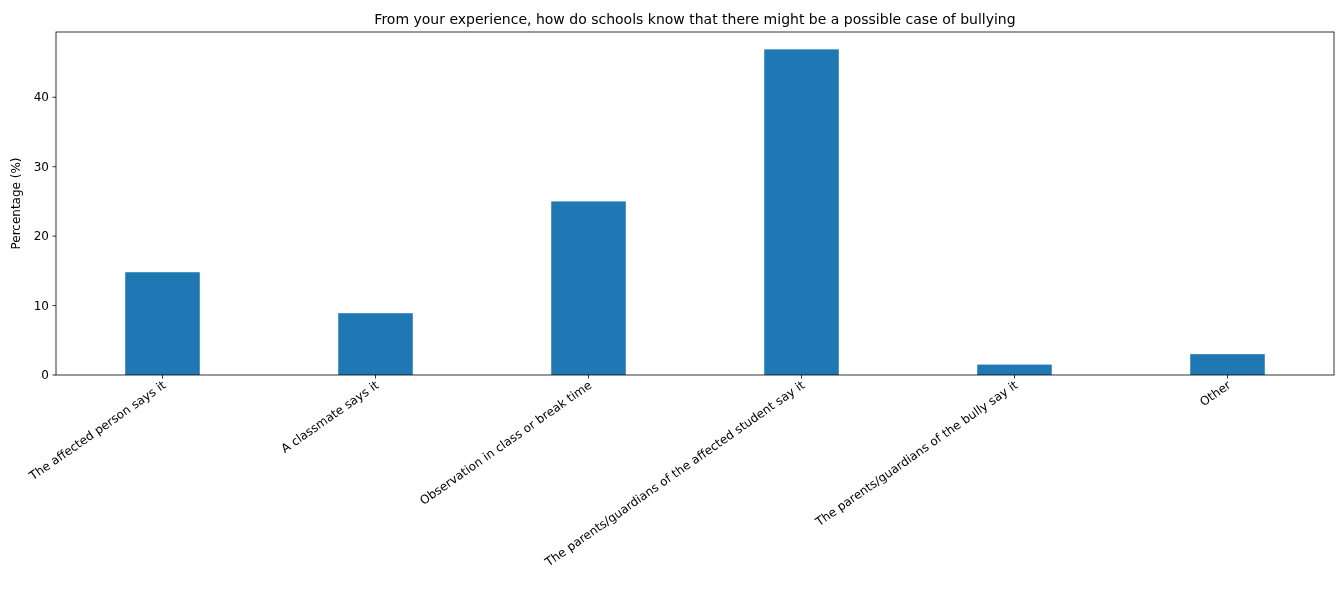 The image size is (1337, 590). Describe the element at coordinates (41, 97) in the screenshot. I see `y-tick-label: 40` at that location.